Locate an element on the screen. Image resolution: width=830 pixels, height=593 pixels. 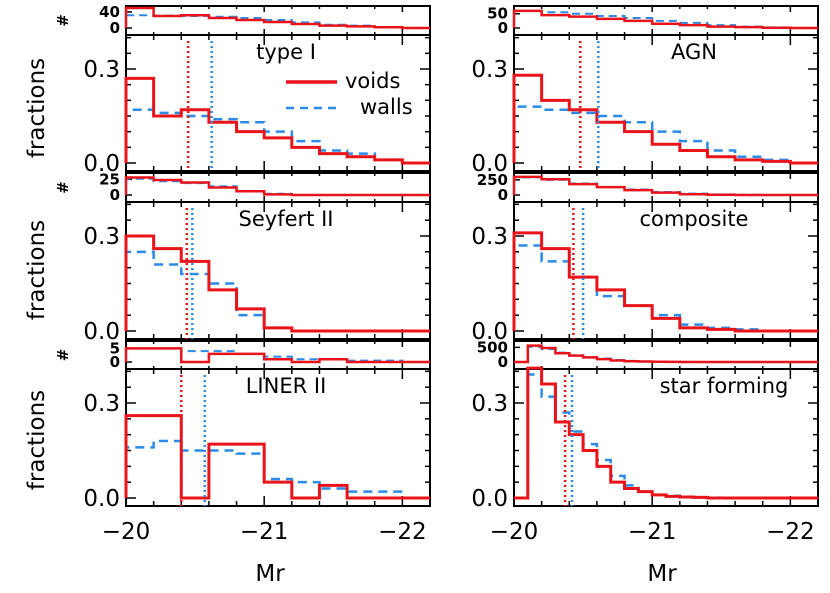
xlabel-left: Mr is located at coordinates (270, 574).